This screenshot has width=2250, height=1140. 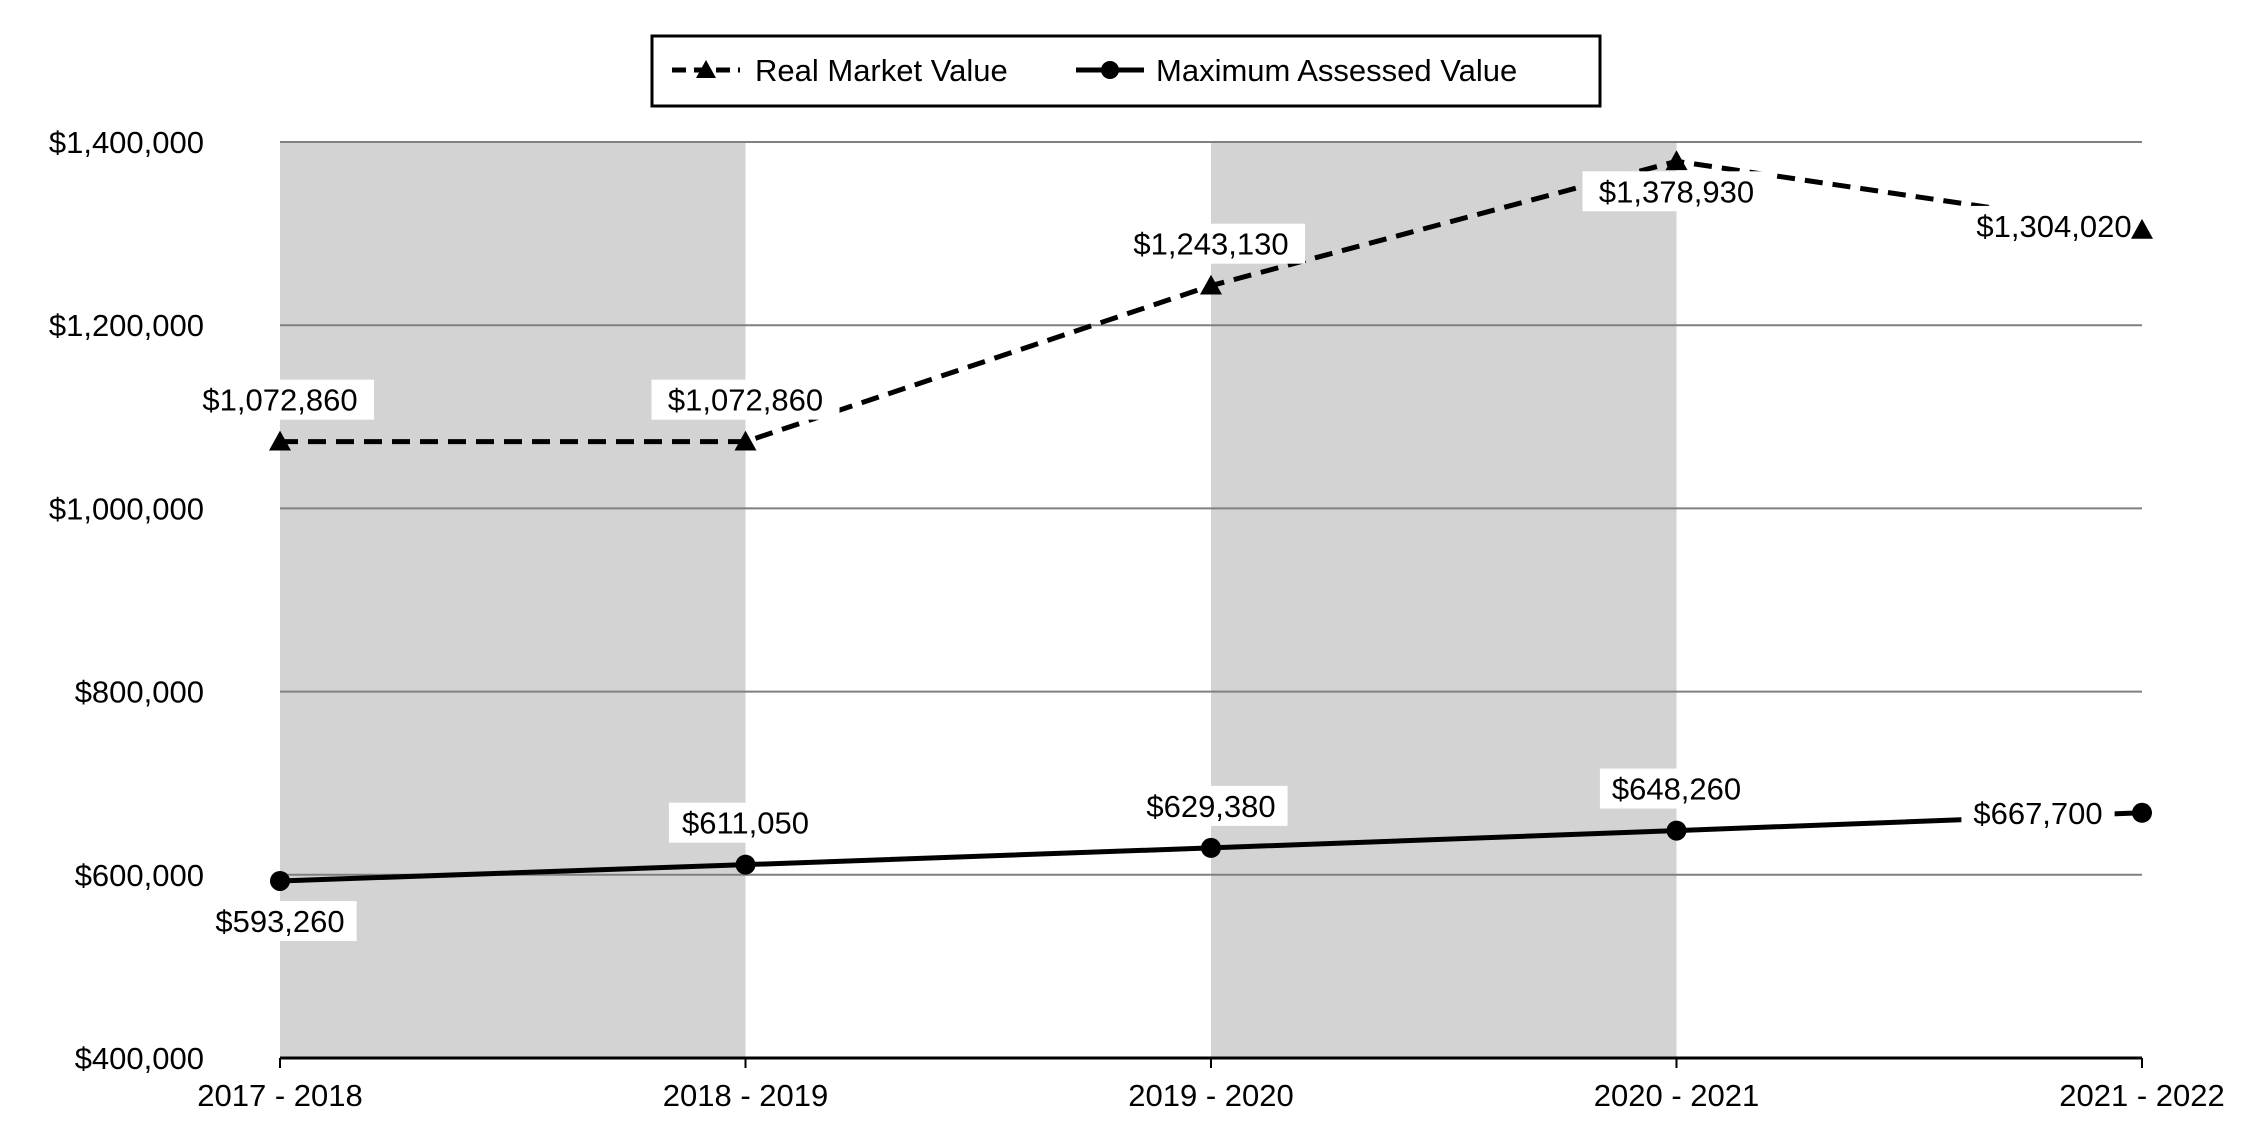 What do you see at coordinates (1676, 1095) in the screenshot?
I see `x-tick-label-3: 2020 - 2021` at bounding box center [1676, 1095].